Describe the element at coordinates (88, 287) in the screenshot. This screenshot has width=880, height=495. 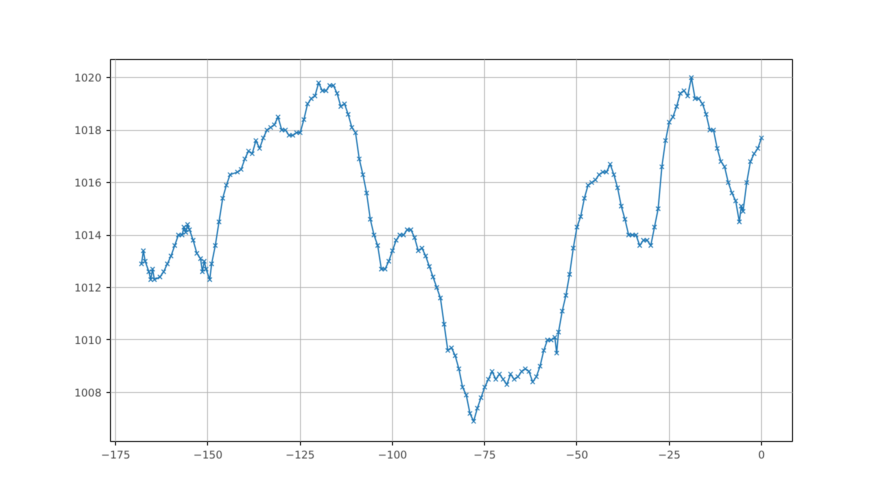
I see `y-tick-label: 1012` at that location.